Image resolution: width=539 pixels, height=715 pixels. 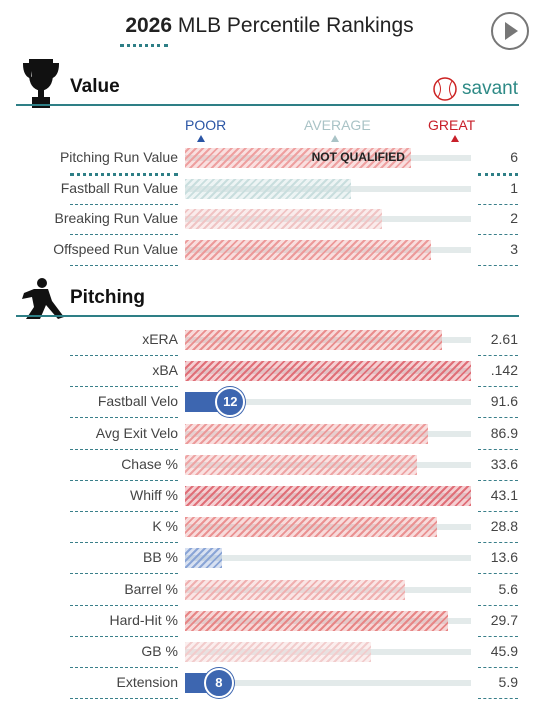 I want to click on row-label: Breaking Run Value, so click(x=116, y=218).